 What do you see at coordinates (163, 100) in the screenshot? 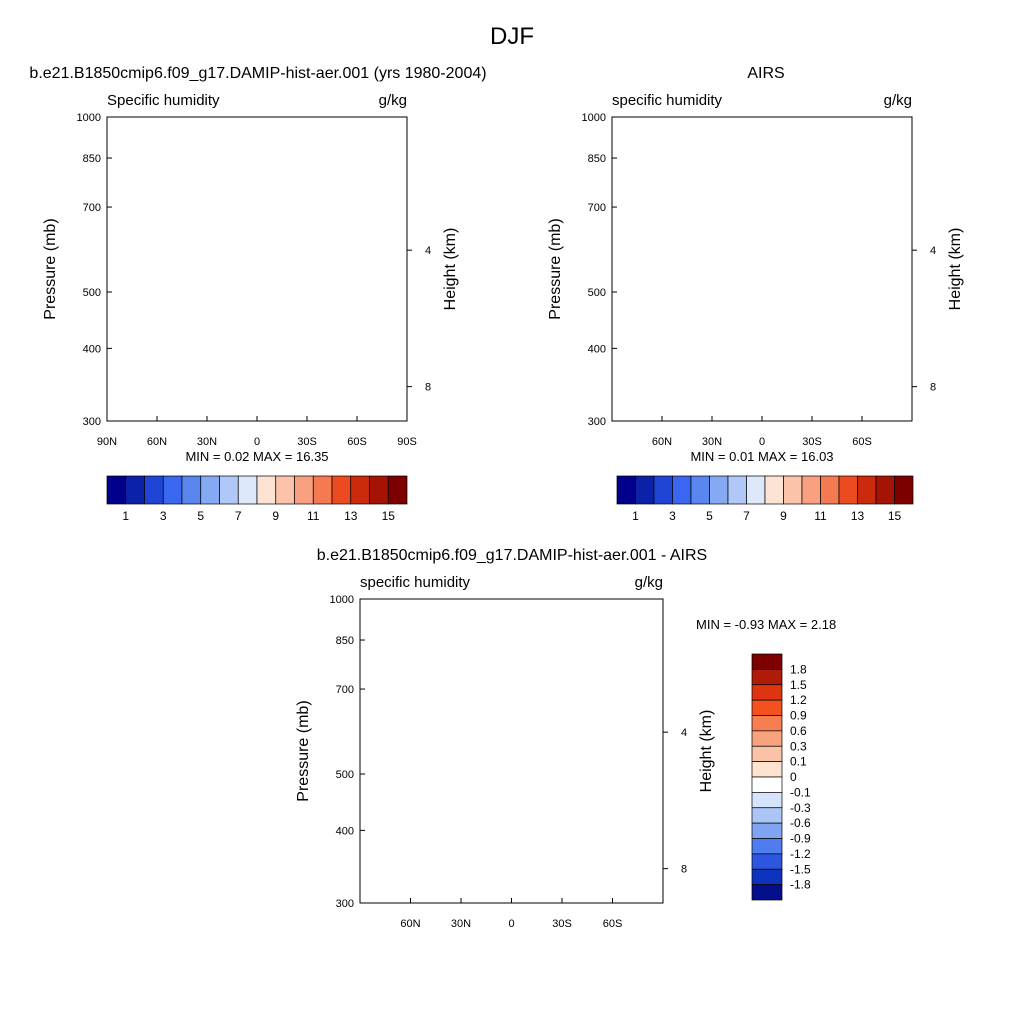
I see `panel-left-label: Specific humidity` at bounding box center [163, 100].